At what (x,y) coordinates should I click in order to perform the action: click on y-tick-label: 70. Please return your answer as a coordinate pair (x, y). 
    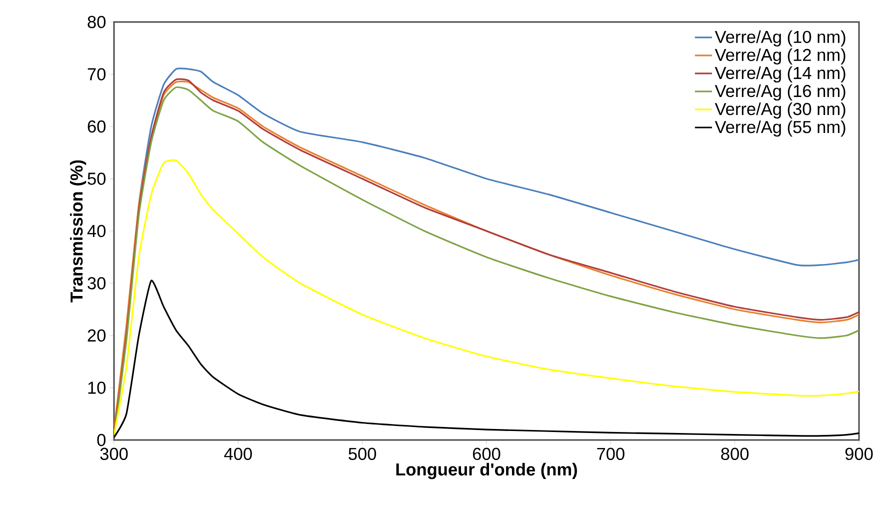
    Looking at the image, I should click on (97, 74).